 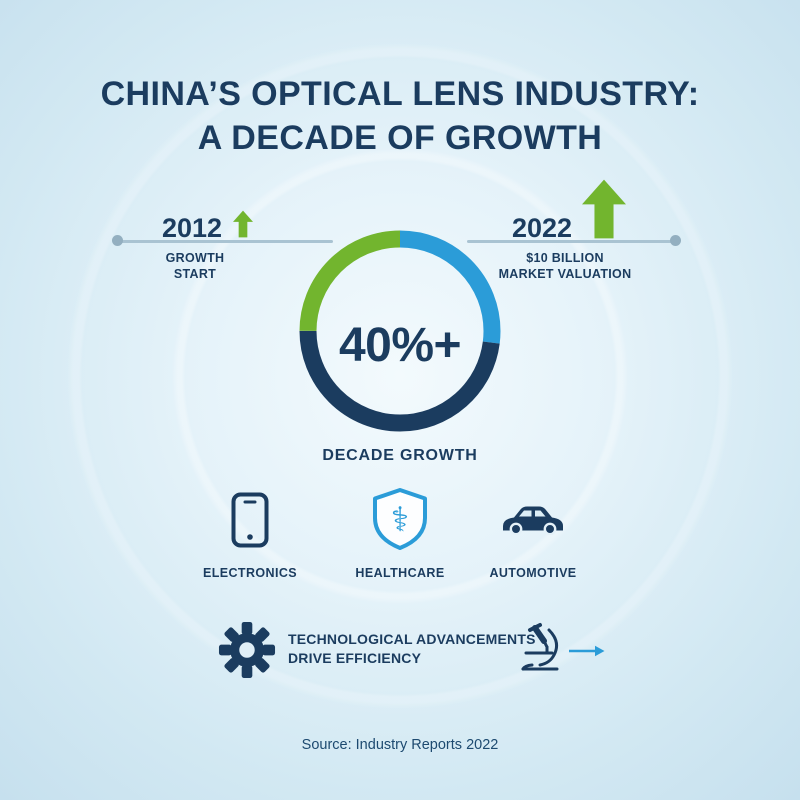 What do you see at coordinates (542, 228) in the screenshot?
I see `year-2022-label: 2022` at bounding box center [542, 228].